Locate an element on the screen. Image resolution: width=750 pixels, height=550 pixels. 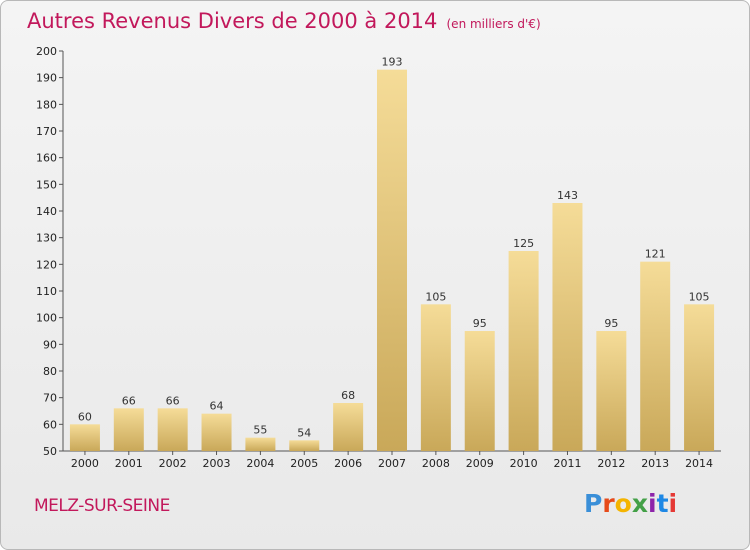
y-tick-label: 170 is located at coordinates (46, 131).